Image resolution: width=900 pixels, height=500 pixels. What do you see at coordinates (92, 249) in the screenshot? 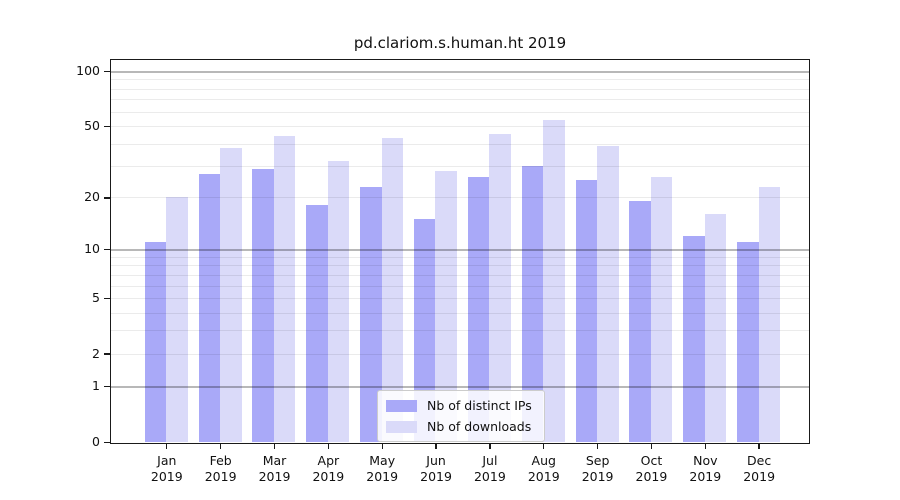
I see `y-tick-label-10: 10` at bounding box center [92, 249].